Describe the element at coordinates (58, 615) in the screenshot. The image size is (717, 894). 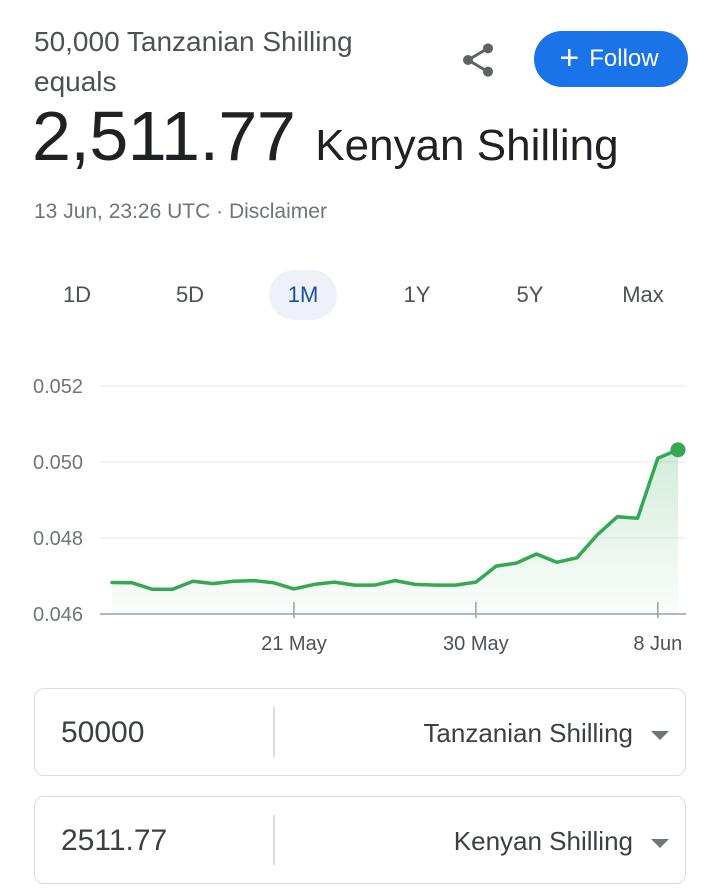
I see `y-tick-label: 0.046` at that location.